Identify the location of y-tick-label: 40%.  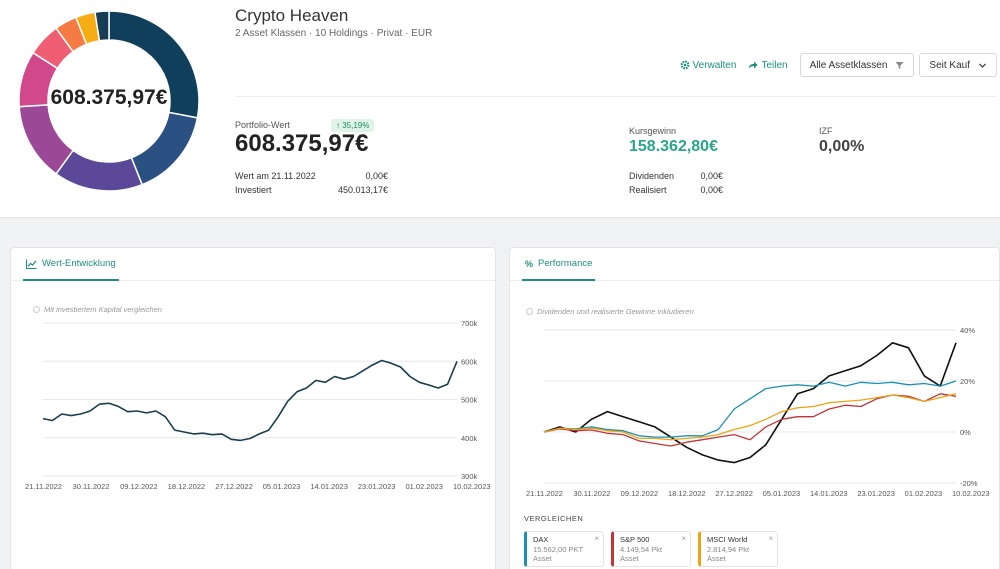
(967, 330).